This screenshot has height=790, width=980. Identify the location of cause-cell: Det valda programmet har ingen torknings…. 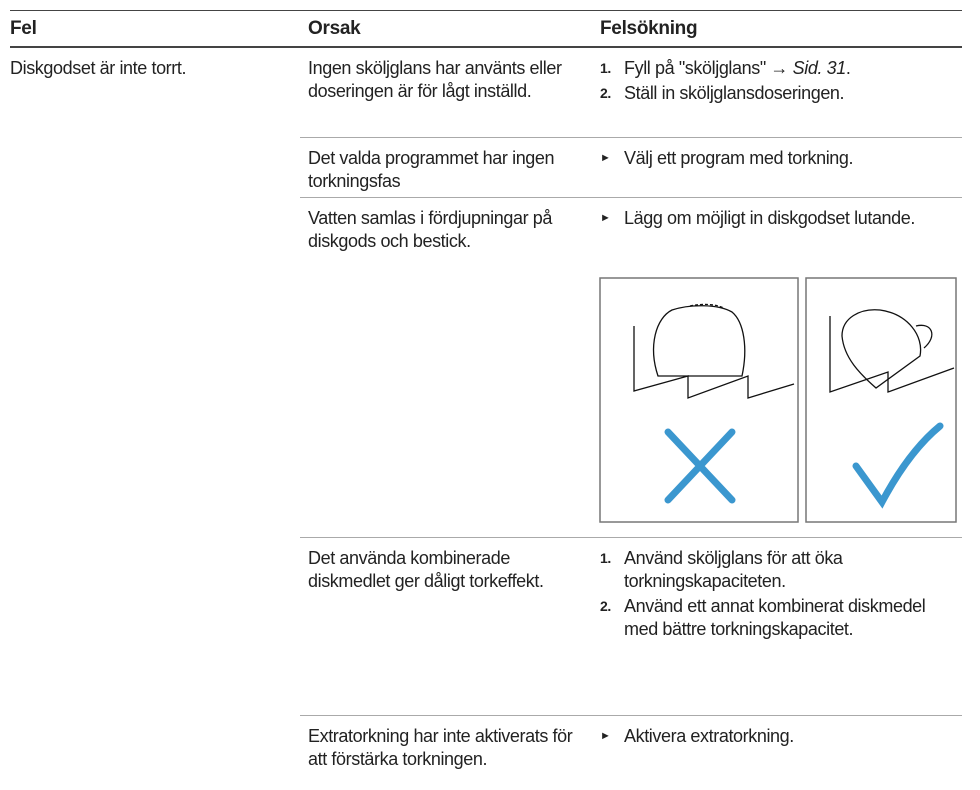
(431, 169).